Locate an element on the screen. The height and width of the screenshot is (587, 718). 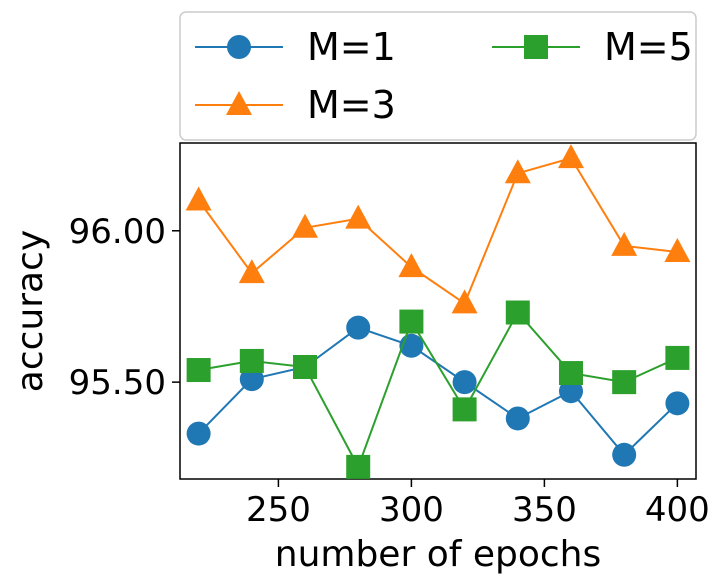
x-tick-label: 300 is located at coordinates (411, 510).